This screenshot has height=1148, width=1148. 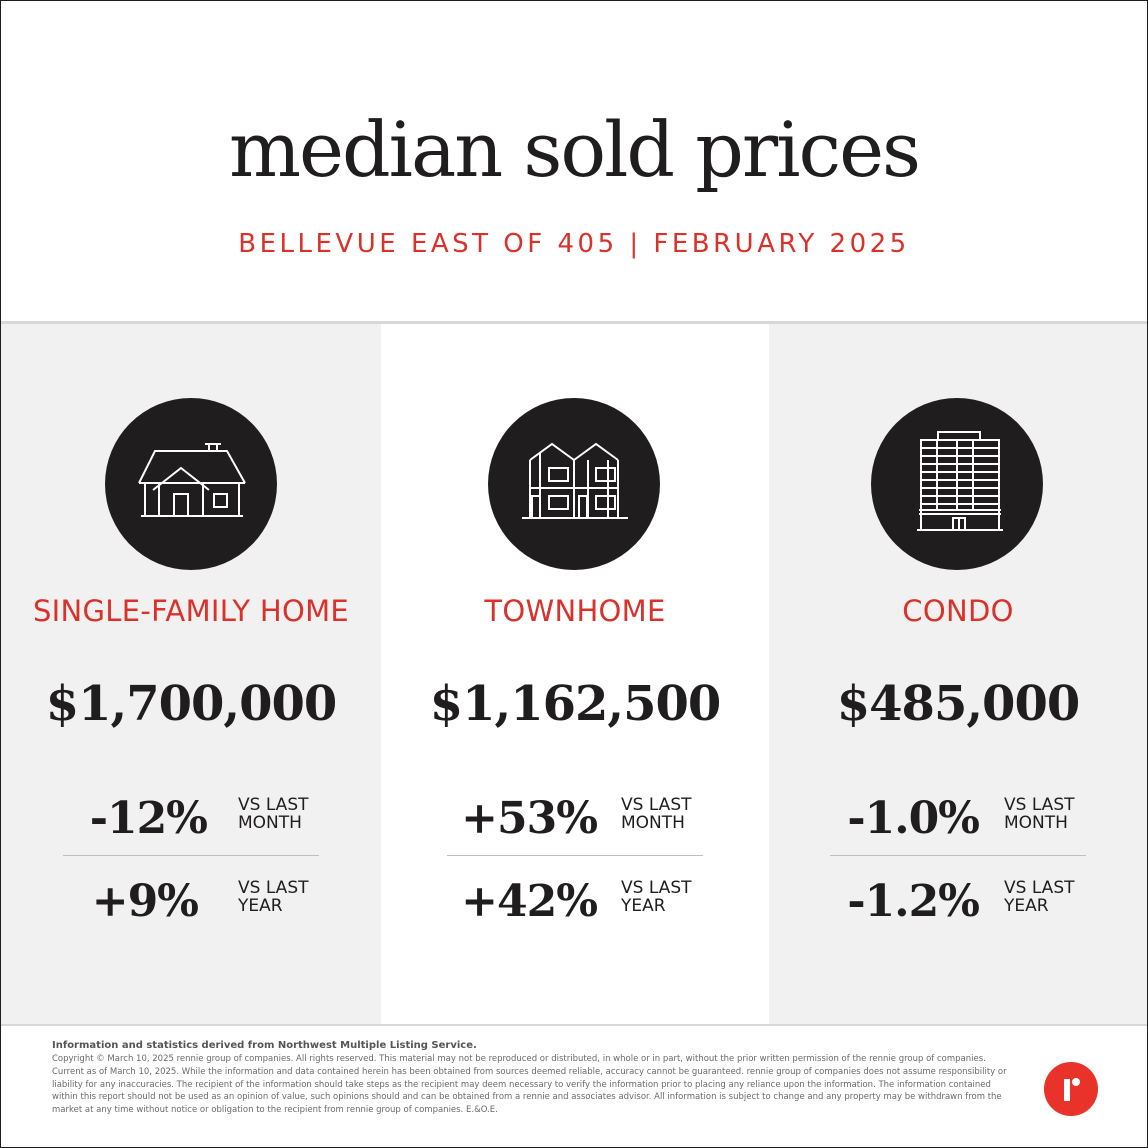 I want to click on townhome-year-change: +42%, so click(x=529, y=901).